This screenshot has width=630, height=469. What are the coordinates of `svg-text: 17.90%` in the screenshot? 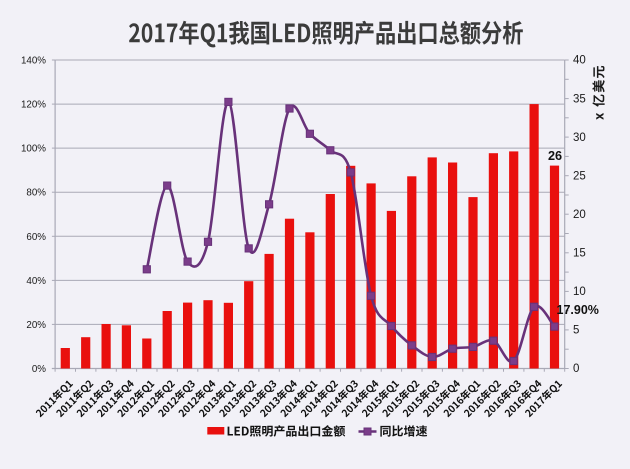 It's located at (578, 310).